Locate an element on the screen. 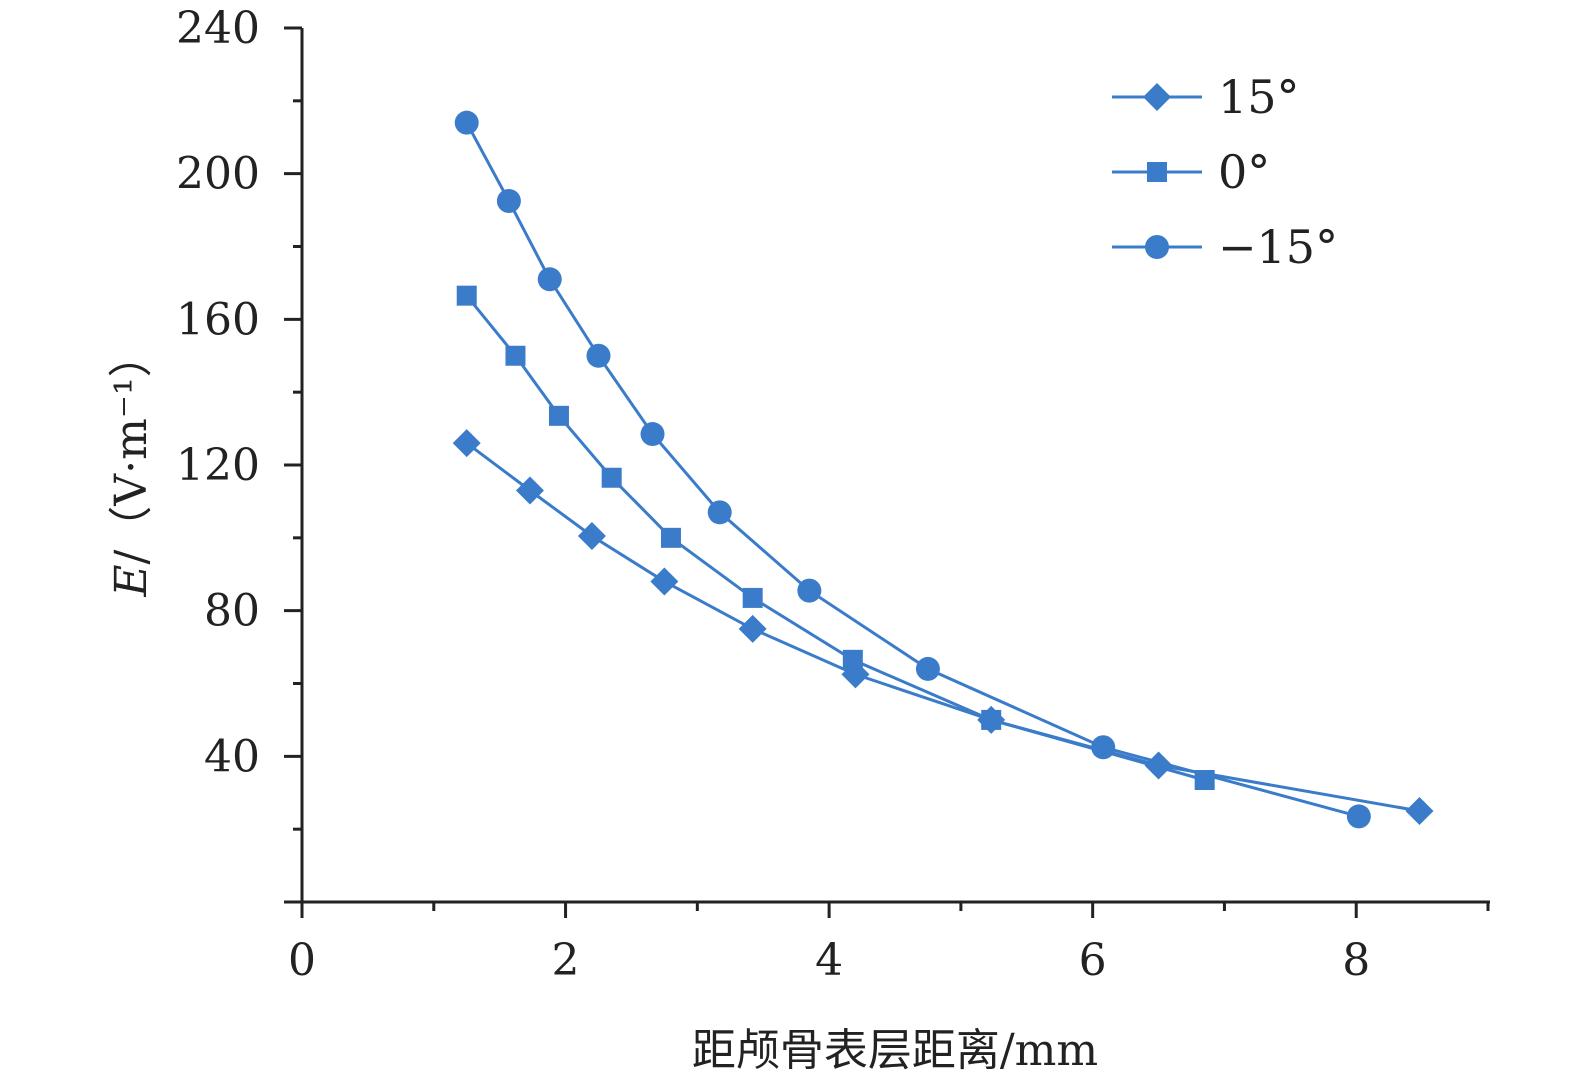  legend-square-marker is located at coordinates (1157, 172).